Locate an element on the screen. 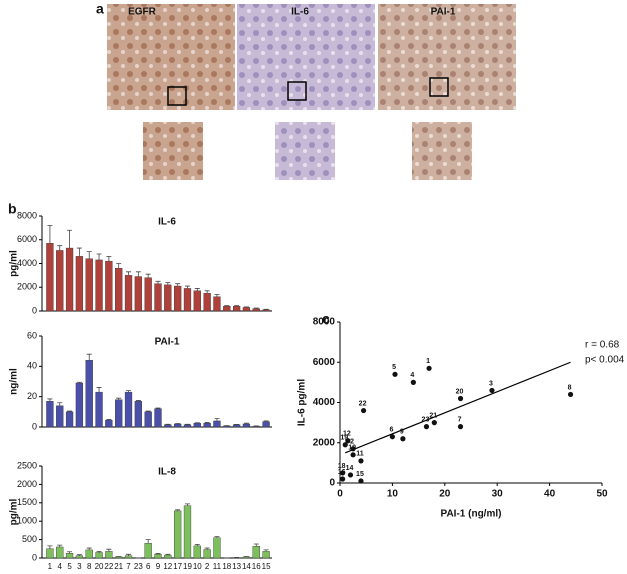 The width and height of the screenshot is (627, 574). y-tick-label: 0 is located at coordinates (34, 426).